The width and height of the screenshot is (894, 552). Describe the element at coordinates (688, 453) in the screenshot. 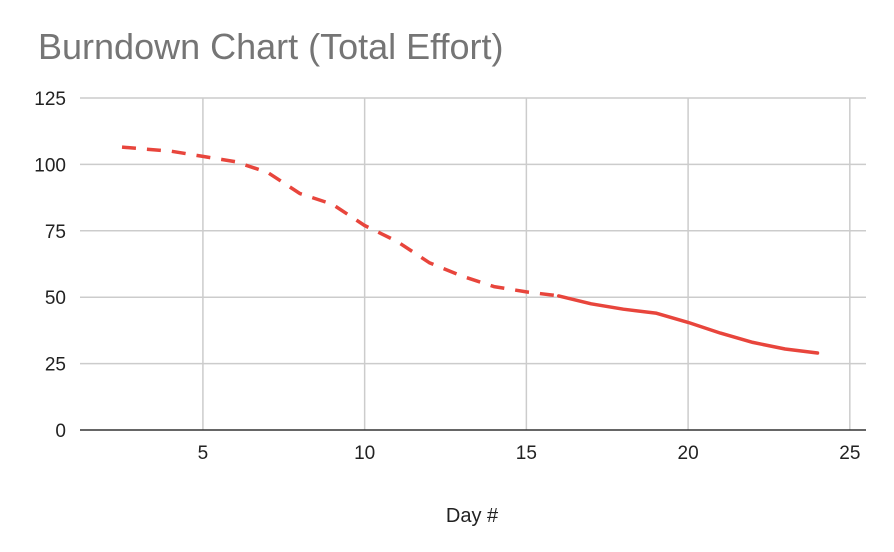

I see `x-tick-label: 20` at that location.